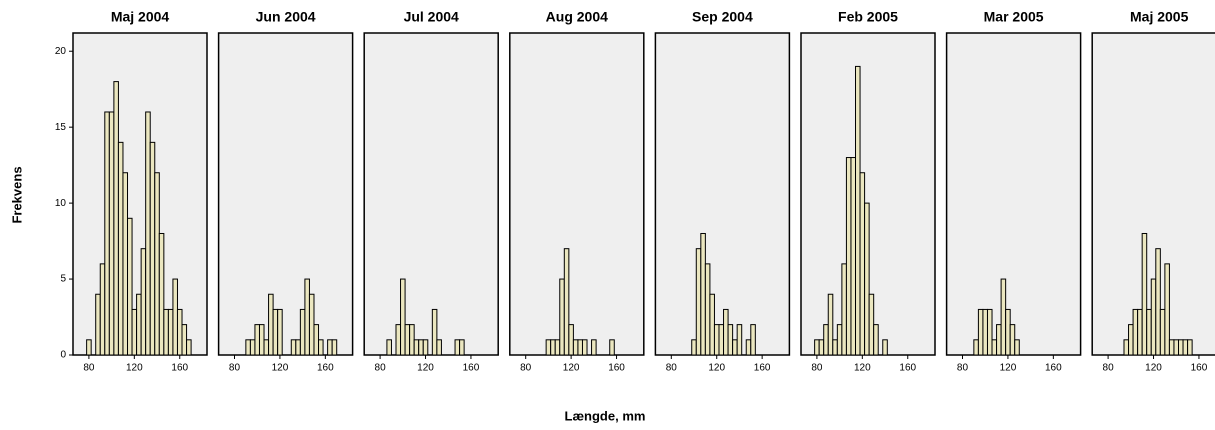 The width and height of the screenshot is (1215, 430). Describe the element at coordinates (61, 51) in the screenshot. I see `y-tick-label: 20` at that location.